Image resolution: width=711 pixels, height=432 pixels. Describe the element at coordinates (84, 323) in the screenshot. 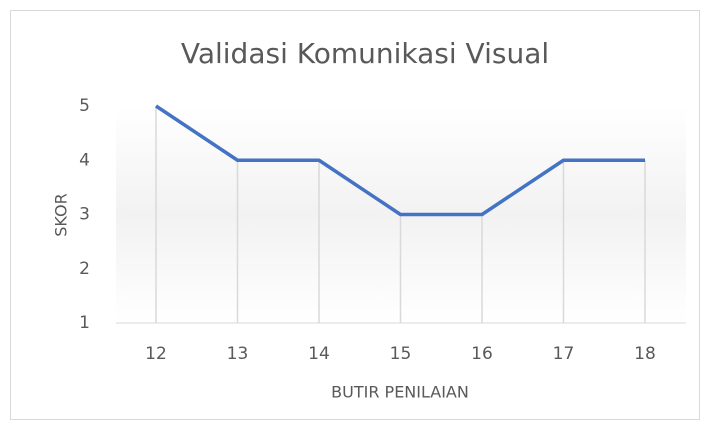

I see `y-tick-label: 1` at that location.